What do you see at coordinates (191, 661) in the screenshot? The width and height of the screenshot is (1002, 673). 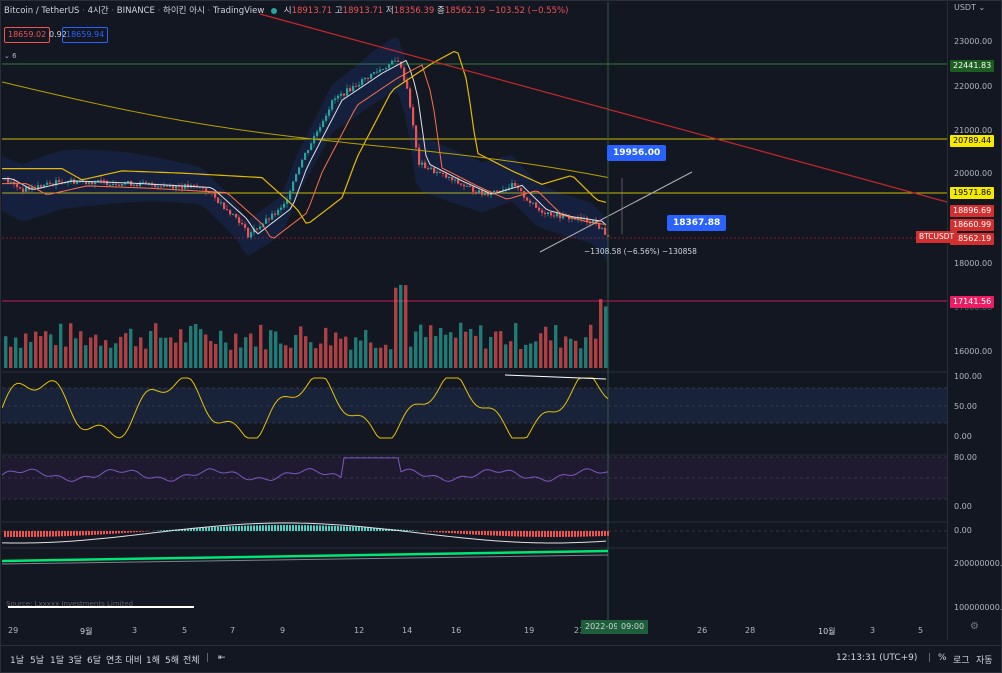 I see `range-button-all: 전체` at bounding box center [191, 661].